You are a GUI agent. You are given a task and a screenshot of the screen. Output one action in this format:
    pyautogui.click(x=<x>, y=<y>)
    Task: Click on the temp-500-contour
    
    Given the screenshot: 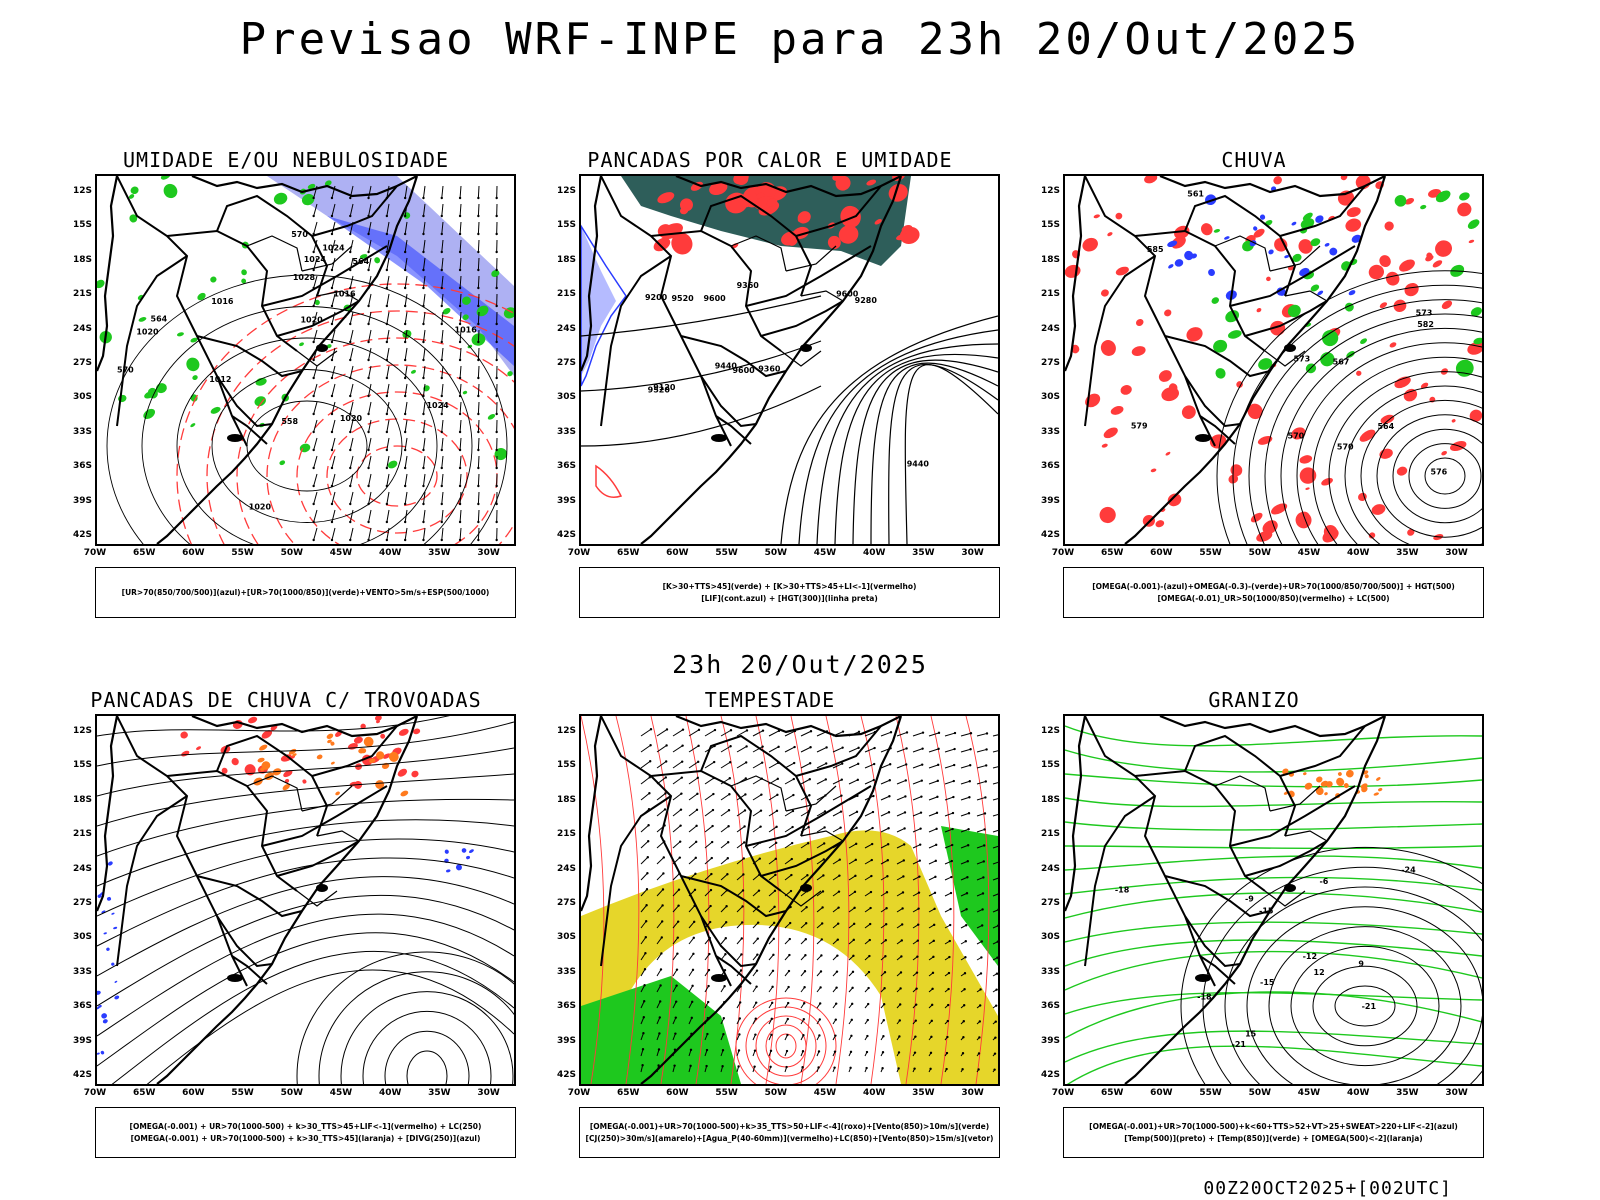 What is the action you would take?
    pyautogui.click(x=1365, y=1006)
    